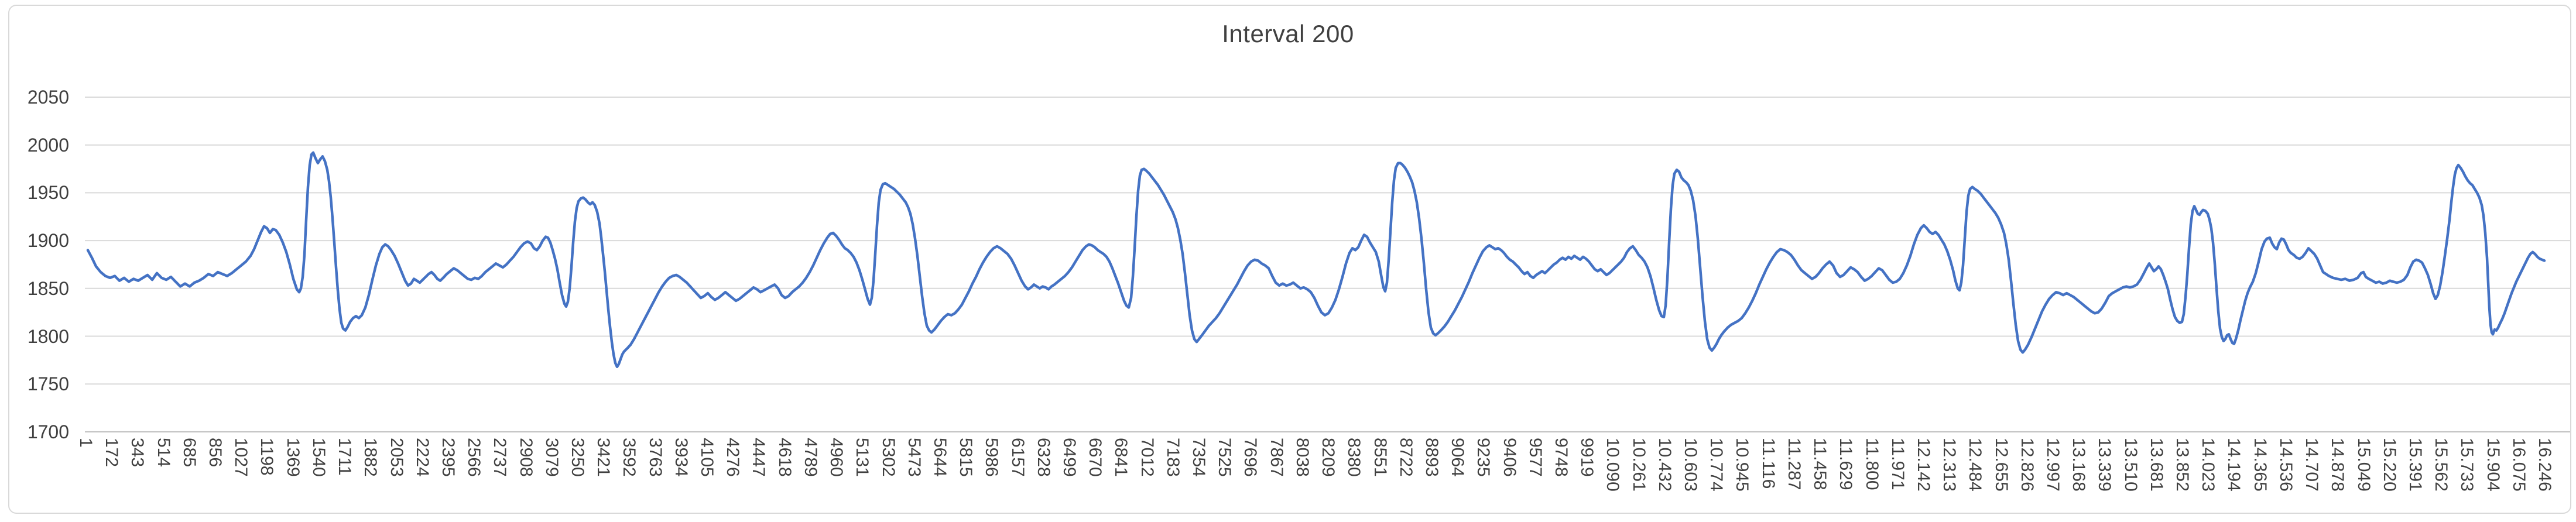 The image size is (2576, 522). Describe the element at coordinates (318, 458) in the screenshot. I see `x-axis-tick-label: 1540` at that location.